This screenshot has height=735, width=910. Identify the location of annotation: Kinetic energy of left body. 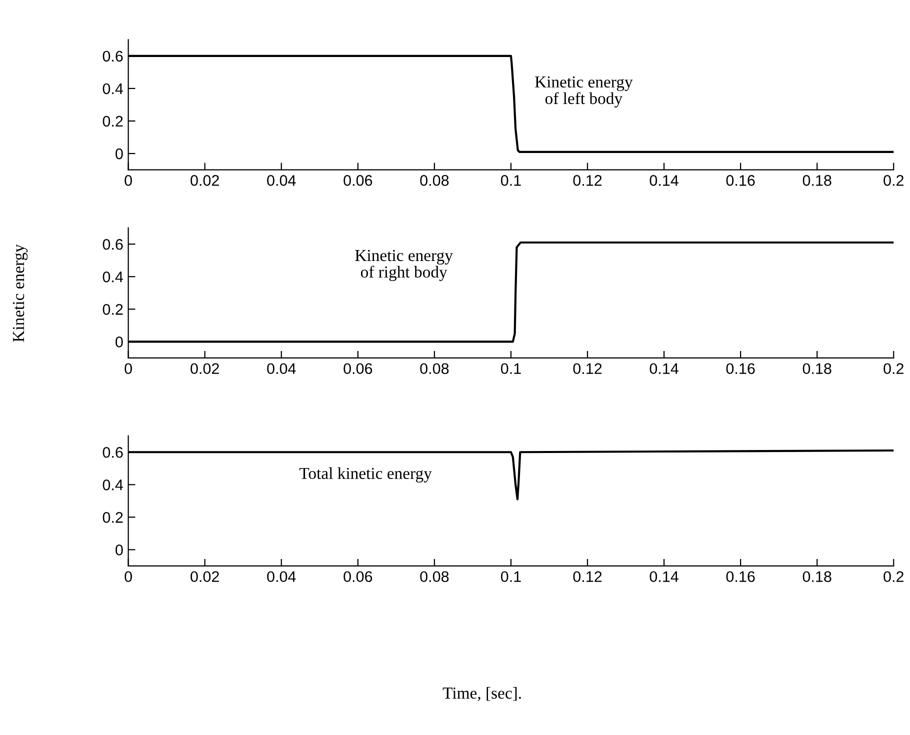
(584, 92).